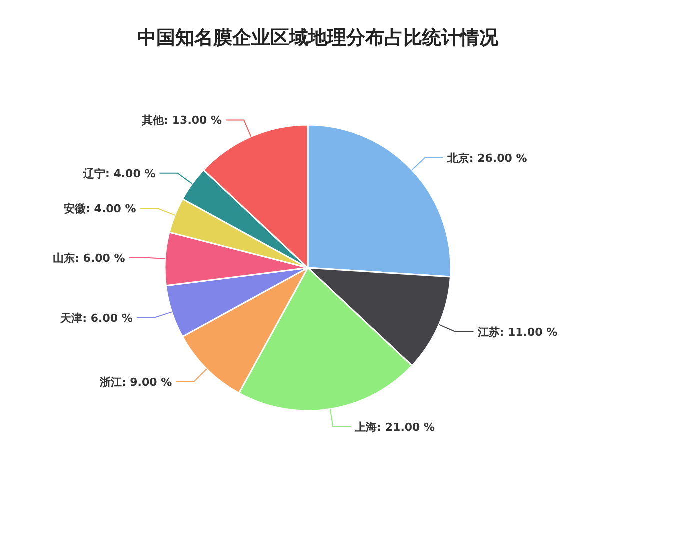 This screenshot has height=537, width=690. I want to click on slice-label: 天津: 6.00 %, so click(96, 318).